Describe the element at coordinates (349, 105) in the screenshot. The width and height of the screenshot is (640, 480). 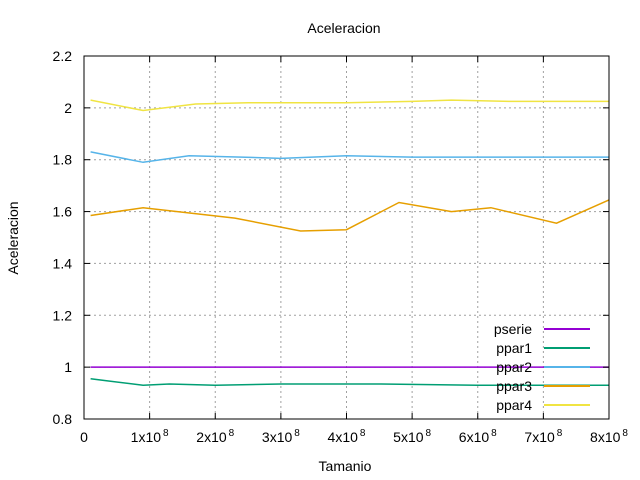
I see `series-line-ppar4` at that location.